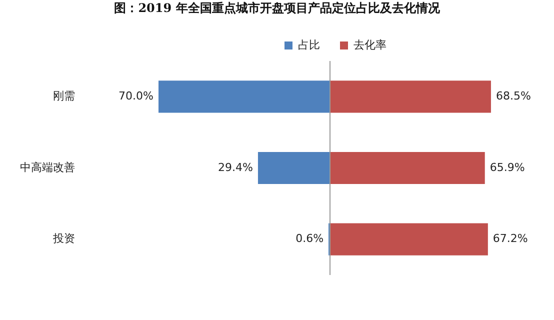 The height and width of the screenshot is (320, 554). I want to click on y-tick-label: 中高端改善, so click(47, 167).